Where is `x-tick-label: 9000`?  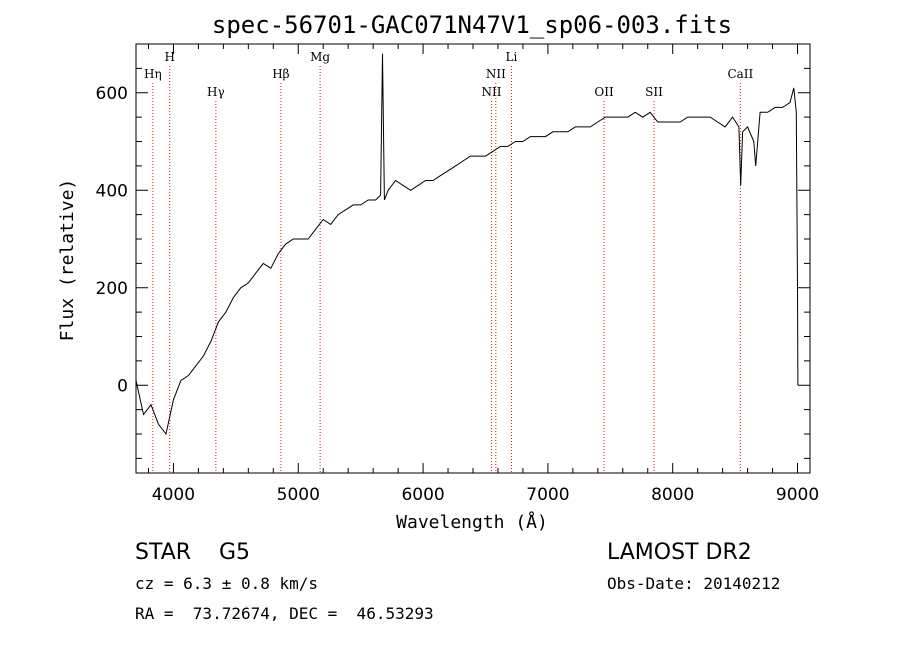
x-tick-label: 9000 is located at coordinates (797, 495).